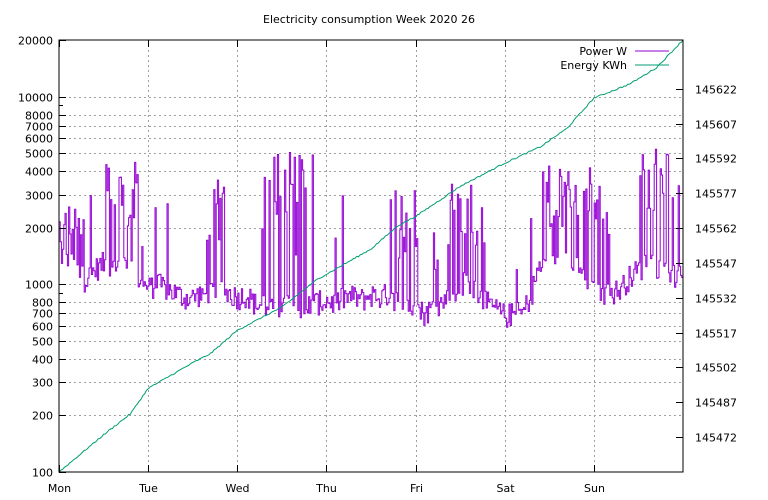 The width and height of the screenshot is (768, 500). Describe the element at coordinates (716, 125) in the screenshot. I see `y-right-tick-label: 145607` at that location.